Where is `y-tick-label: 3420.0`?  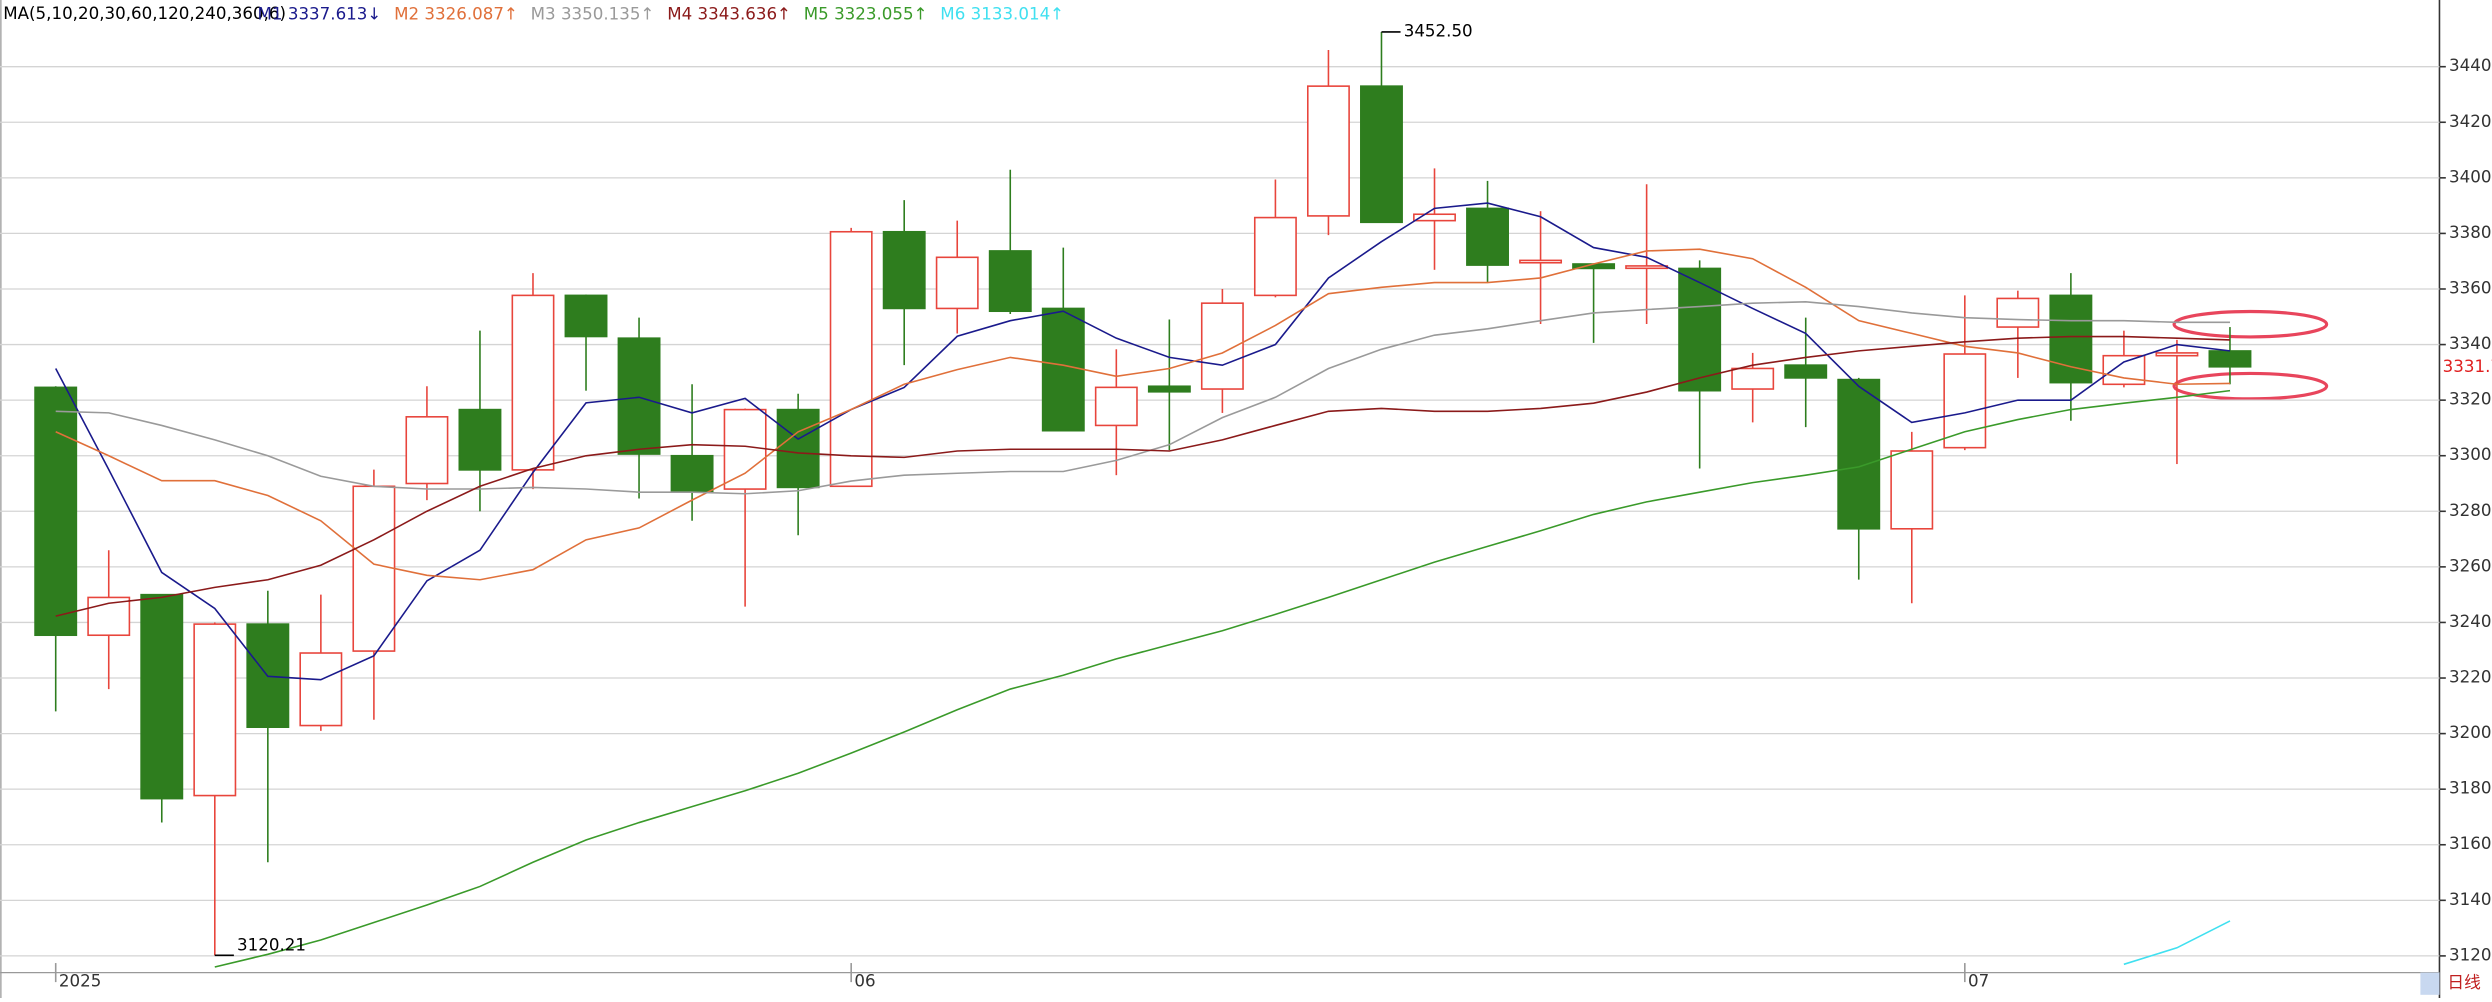 y-tick-label: 3420.0 is located at coordinates (2470, 121).